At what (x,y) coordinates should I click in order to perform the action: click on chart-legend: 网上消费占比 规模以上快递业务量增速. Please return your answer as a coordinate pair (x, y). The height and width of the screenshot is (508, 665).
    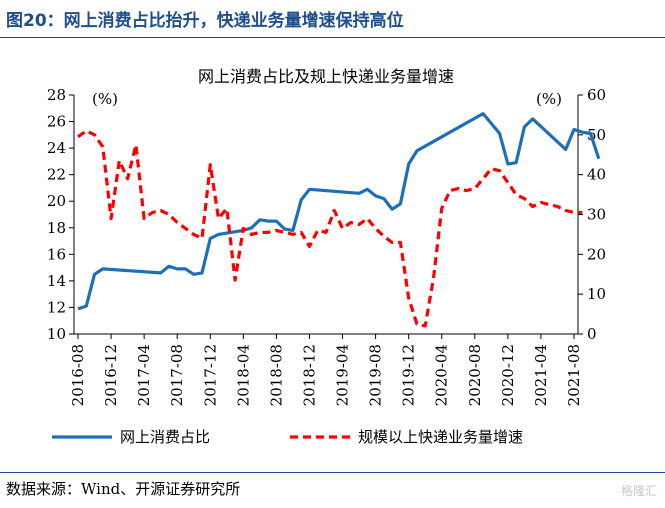
    Looking at the image, I should click on (287, 437).